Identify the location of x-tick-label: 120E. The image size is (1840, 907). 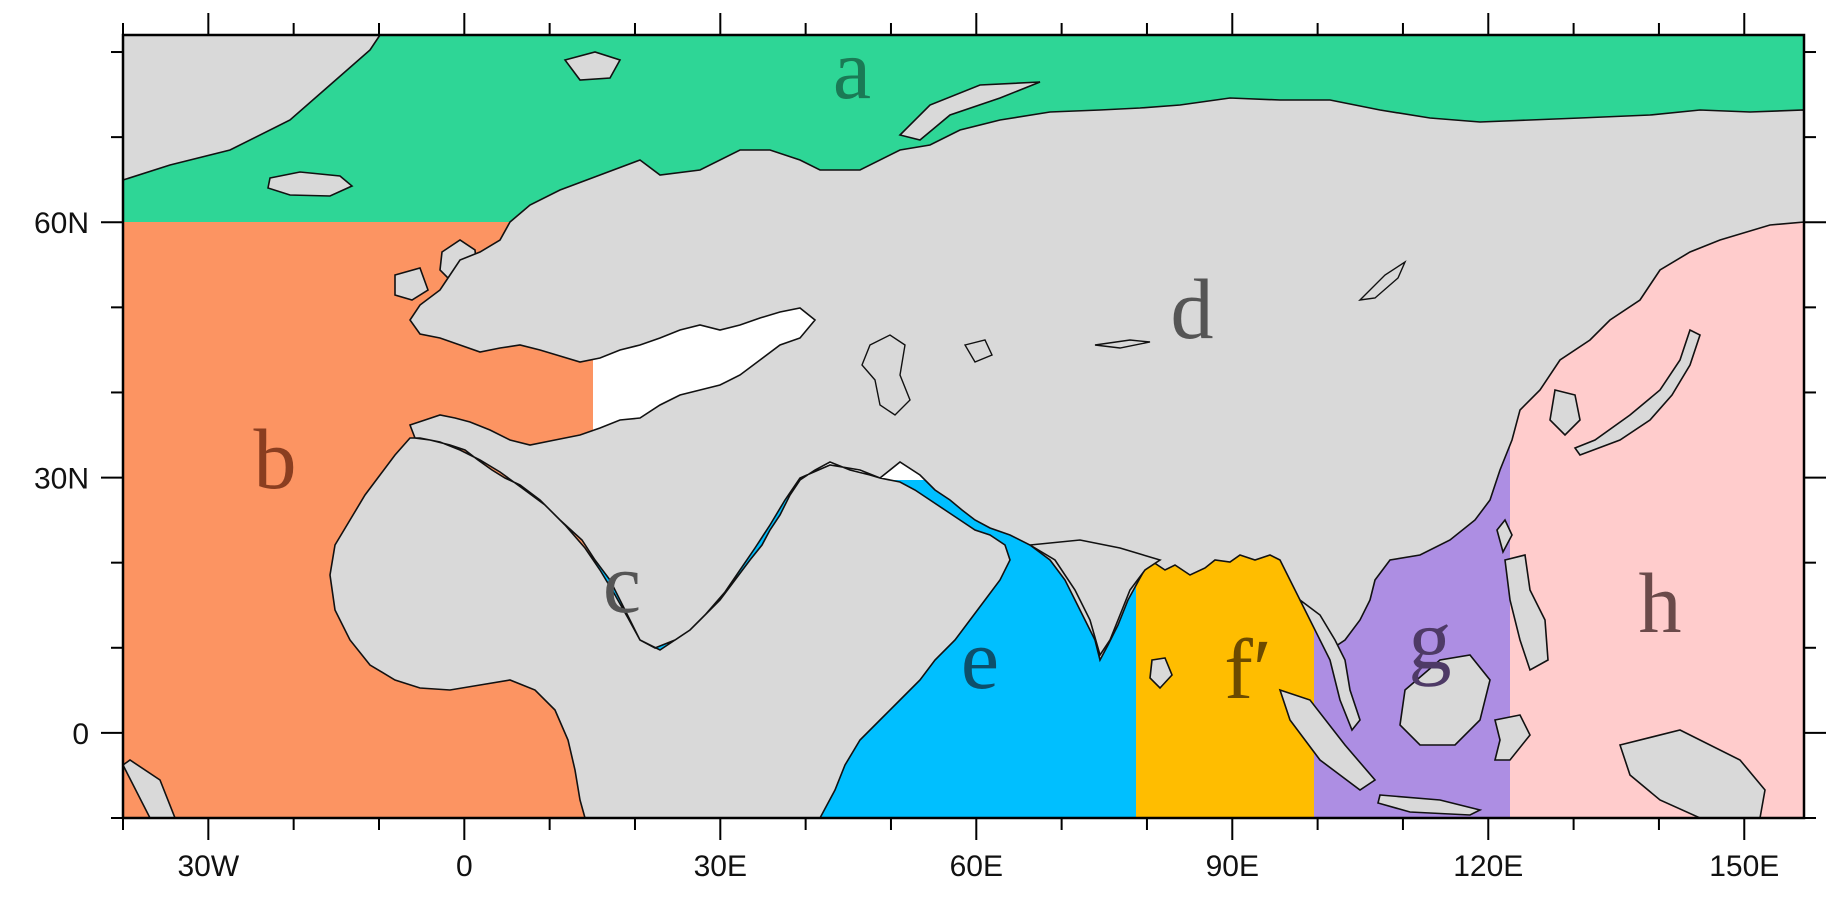
(1488, 866).